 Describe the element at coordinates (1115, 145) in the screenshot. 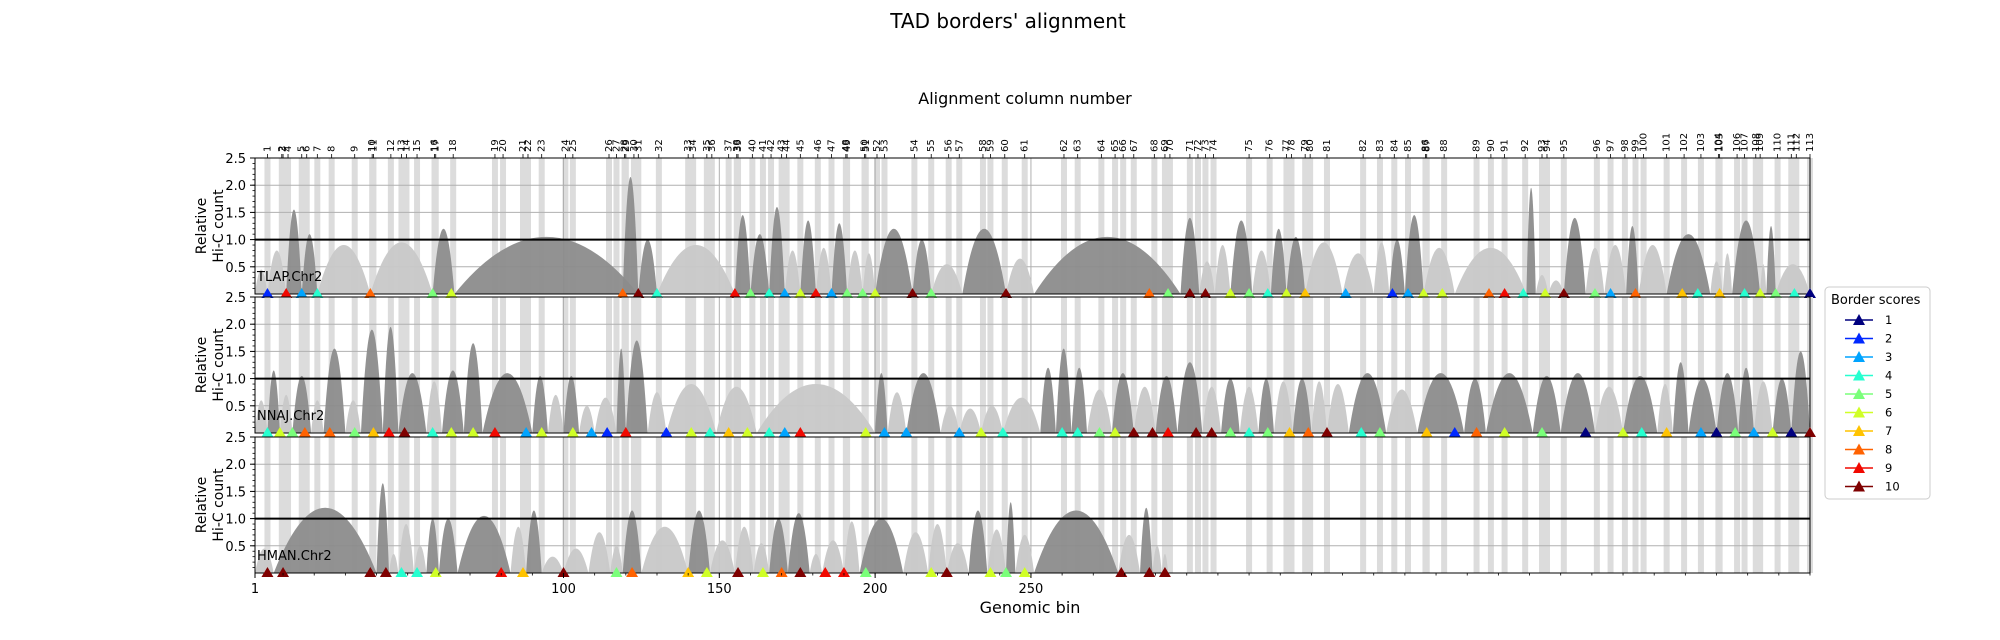

I see `column-tick-label: 65` at that location.